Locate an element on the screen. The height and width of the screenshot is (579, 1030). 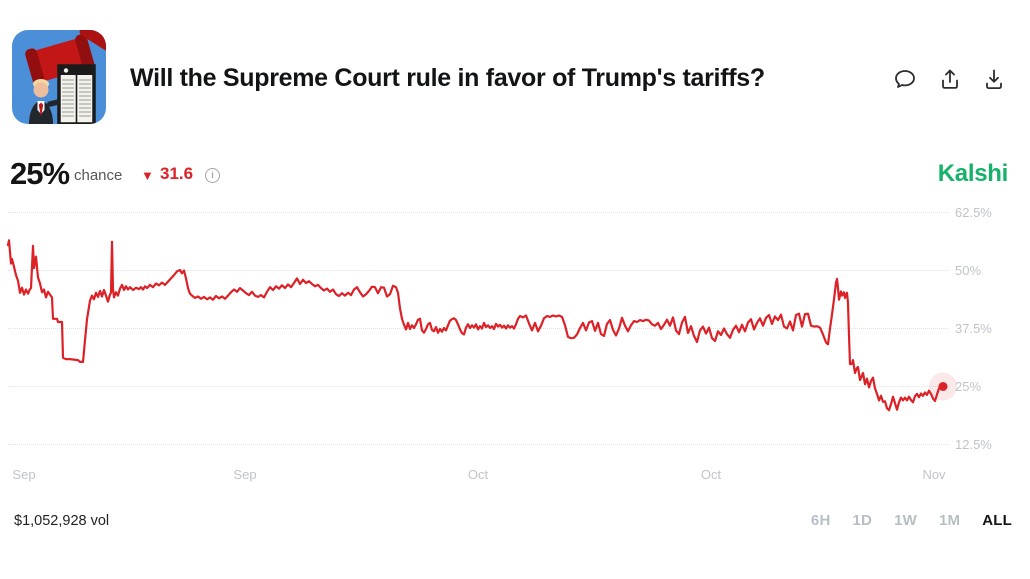
share-button is located at coordinates (950, 80).